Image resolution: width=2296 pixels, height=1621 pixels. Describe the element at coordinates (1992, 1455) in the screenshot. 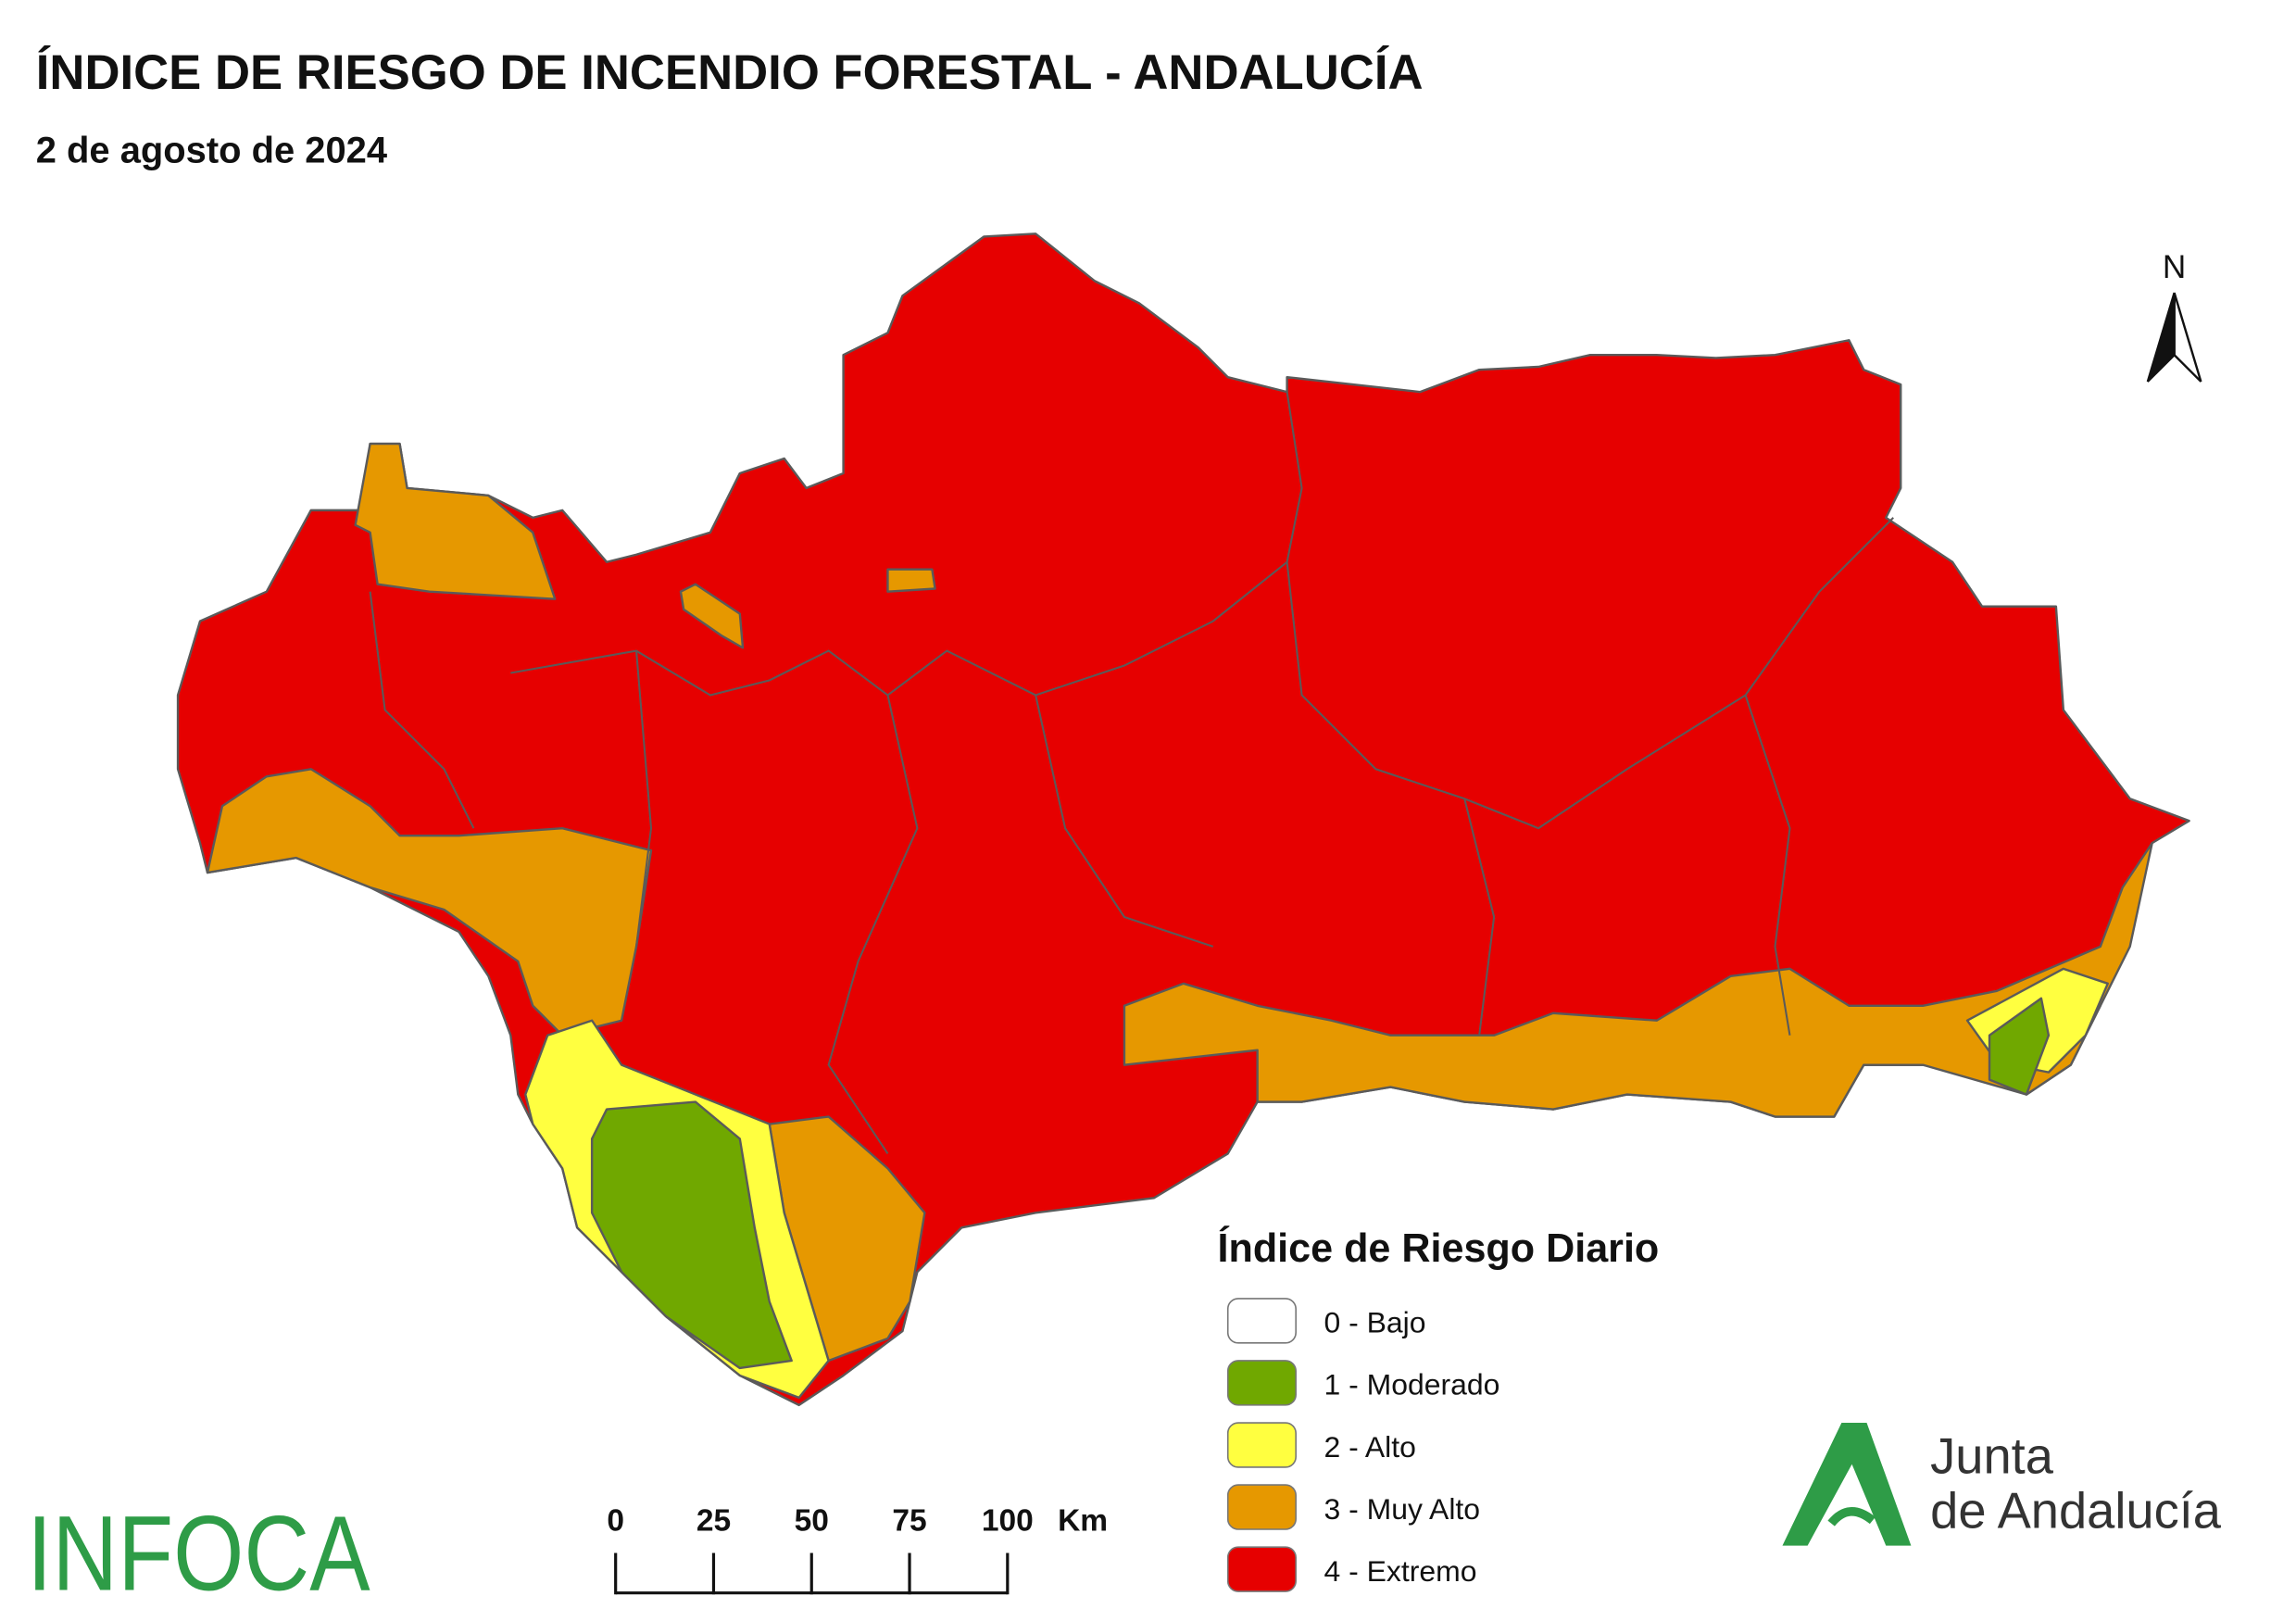

I see `junta-logo-text: Junta` at that location.